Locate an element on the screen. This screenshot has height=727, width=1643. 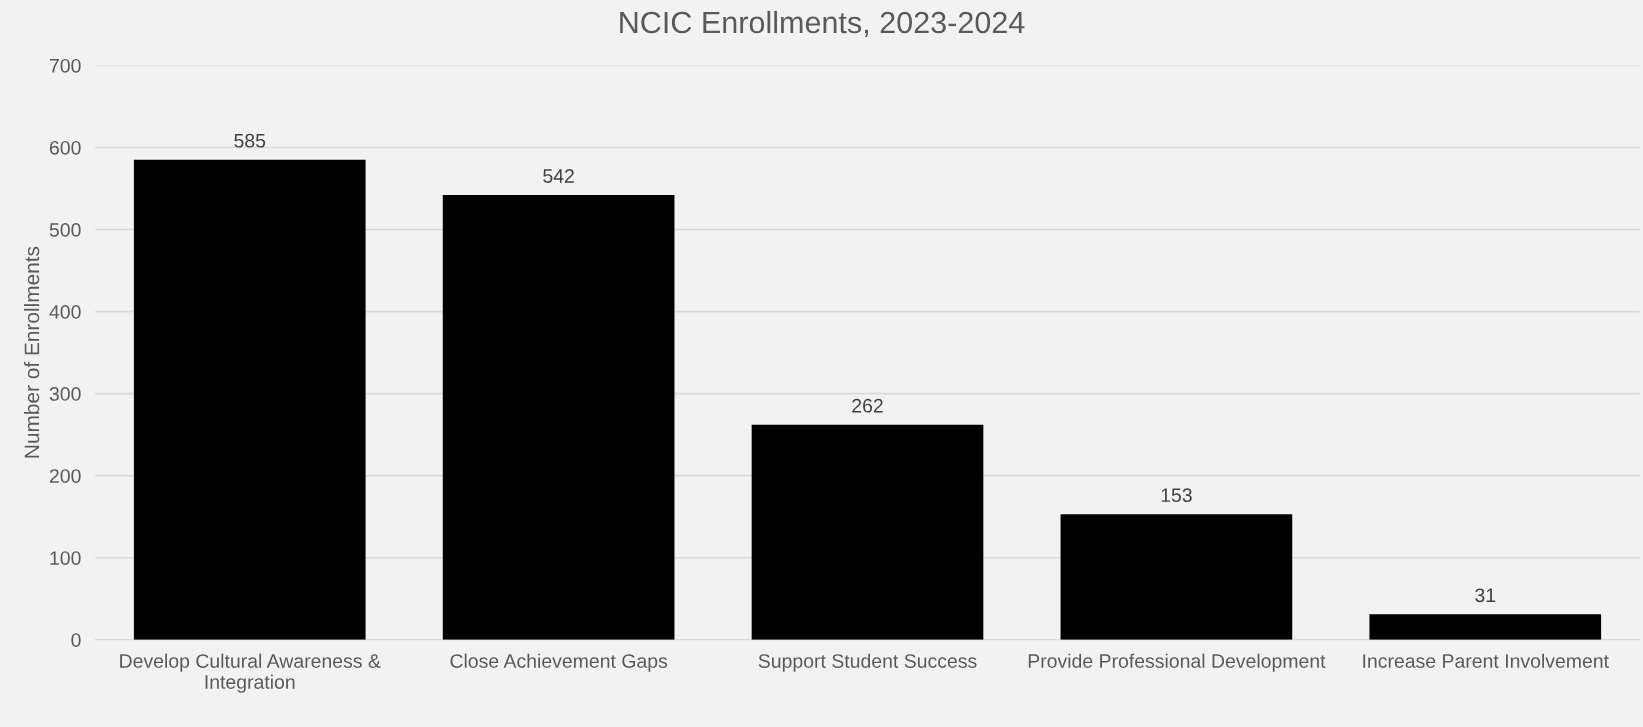
data-label: 542 is located at coordinates (558, 176).